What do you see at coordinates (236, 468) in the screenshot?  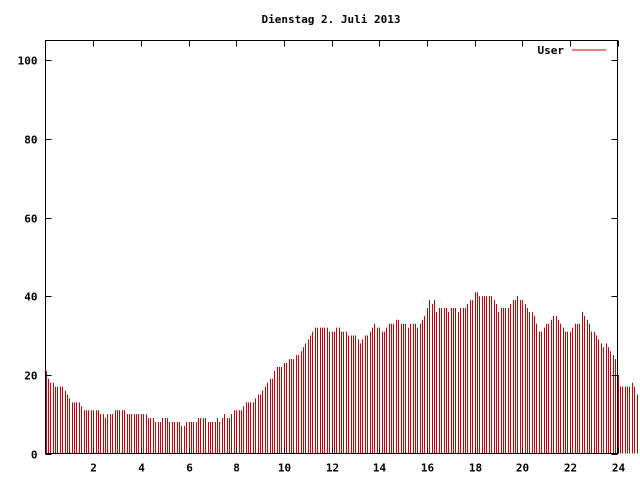 I see `x-tick-label: 8` at bounding box center [236, 468].